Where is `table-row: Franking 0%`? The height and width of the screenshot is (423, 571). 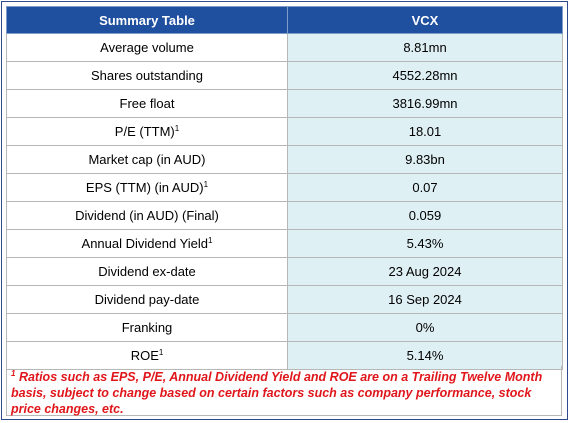
table-row: Franking 0% is located at coordinates (284, 327).